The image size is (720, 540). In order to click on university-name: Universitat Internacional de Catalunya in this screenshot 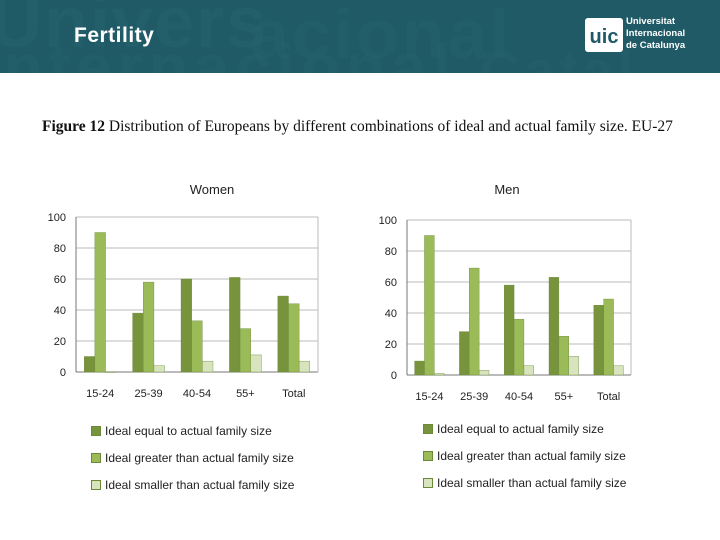, I will do `click(671, 34)`.